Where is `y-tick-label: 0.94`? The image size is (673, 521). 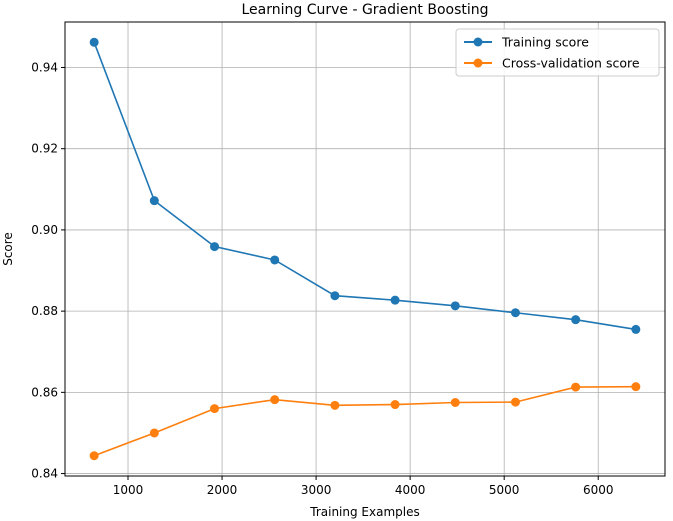 y-tick-label: 0.94 is located at coordinates (44, 67).